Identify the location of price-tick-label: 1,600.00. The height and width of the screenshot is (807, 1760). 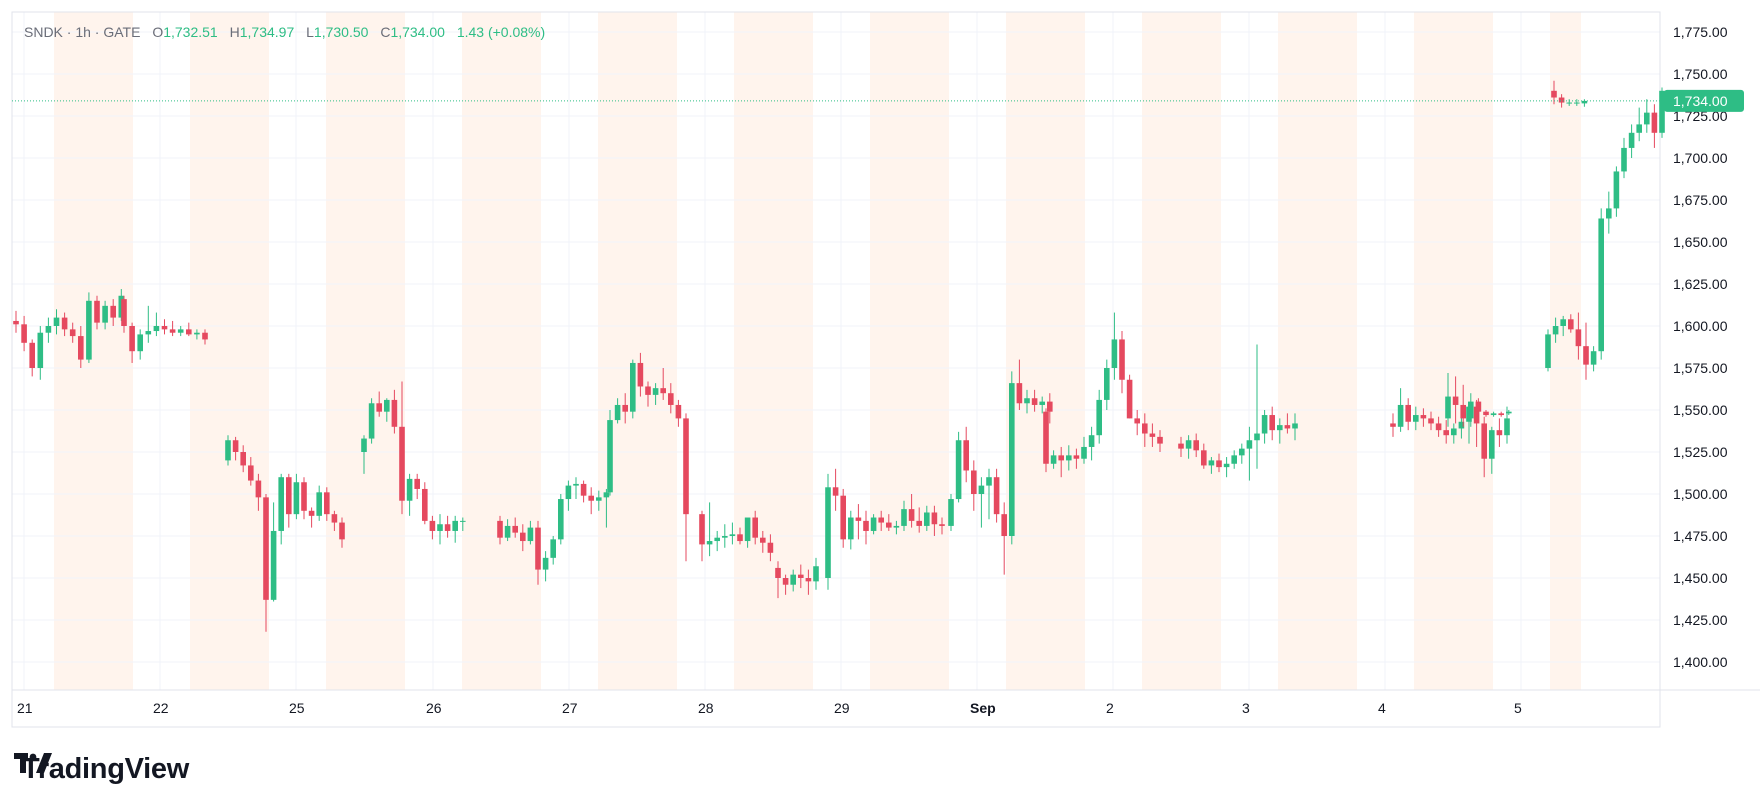
(1700, 326).